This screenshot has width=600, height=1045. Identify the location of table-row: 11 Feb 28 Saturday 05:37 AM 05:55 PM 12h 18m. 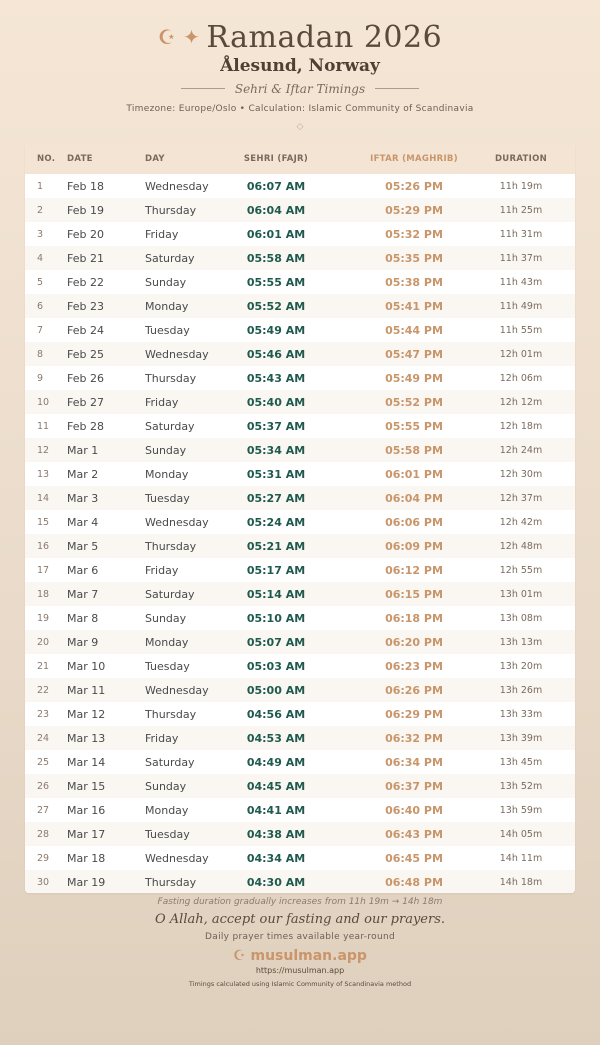
(300, 426).